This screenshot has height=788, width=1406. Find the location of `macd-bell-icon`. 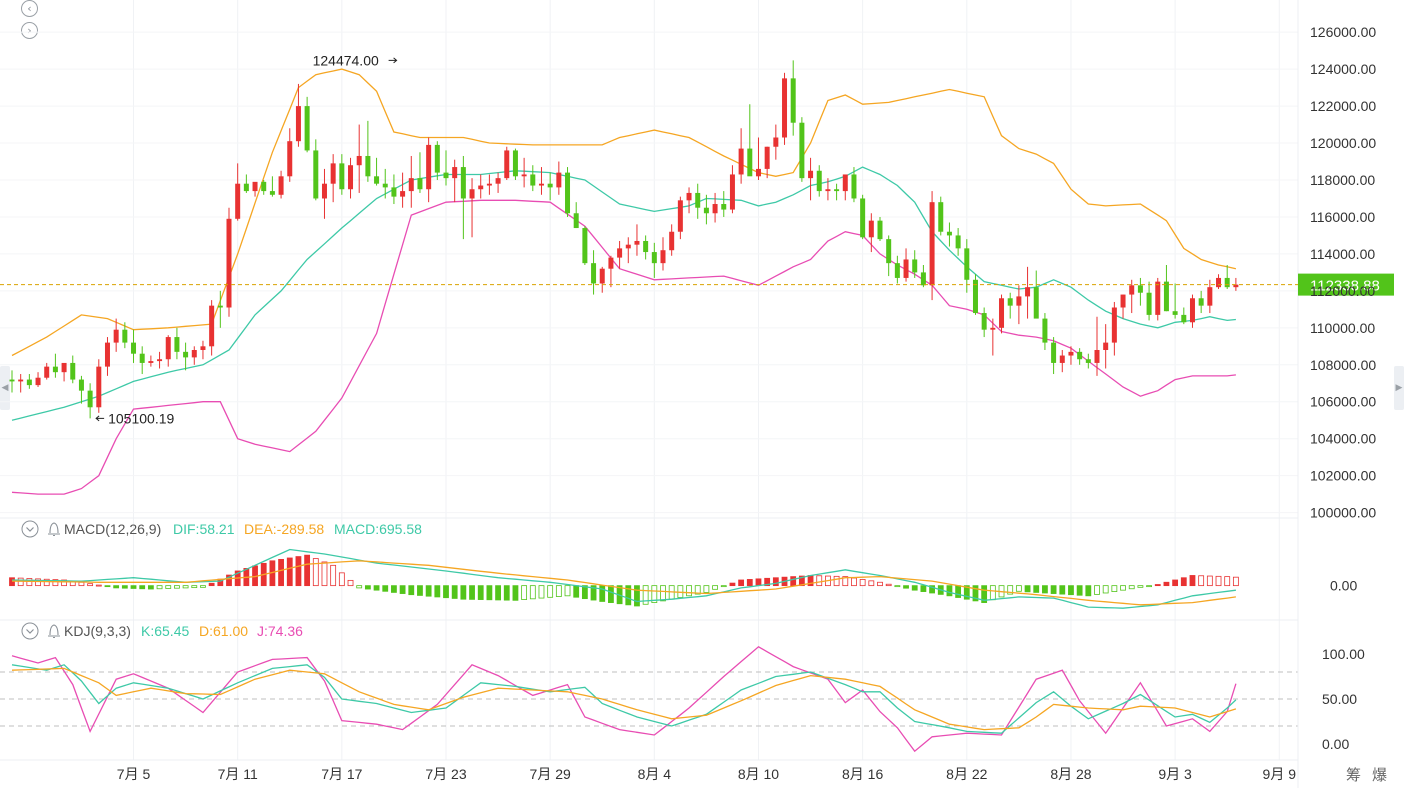

macd-bell-icon is located at coordinates (54, 529).